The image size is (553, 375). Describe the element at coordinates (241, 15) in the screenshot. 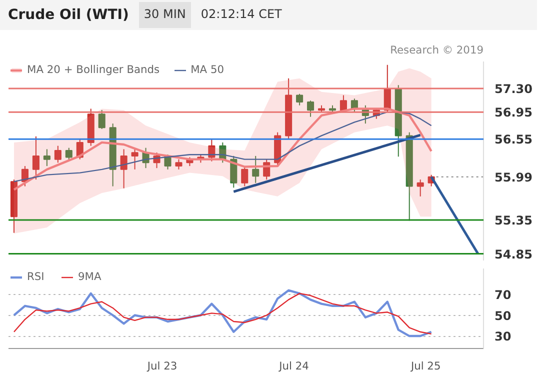

I see `text: 02:12:14 CET` at that location.